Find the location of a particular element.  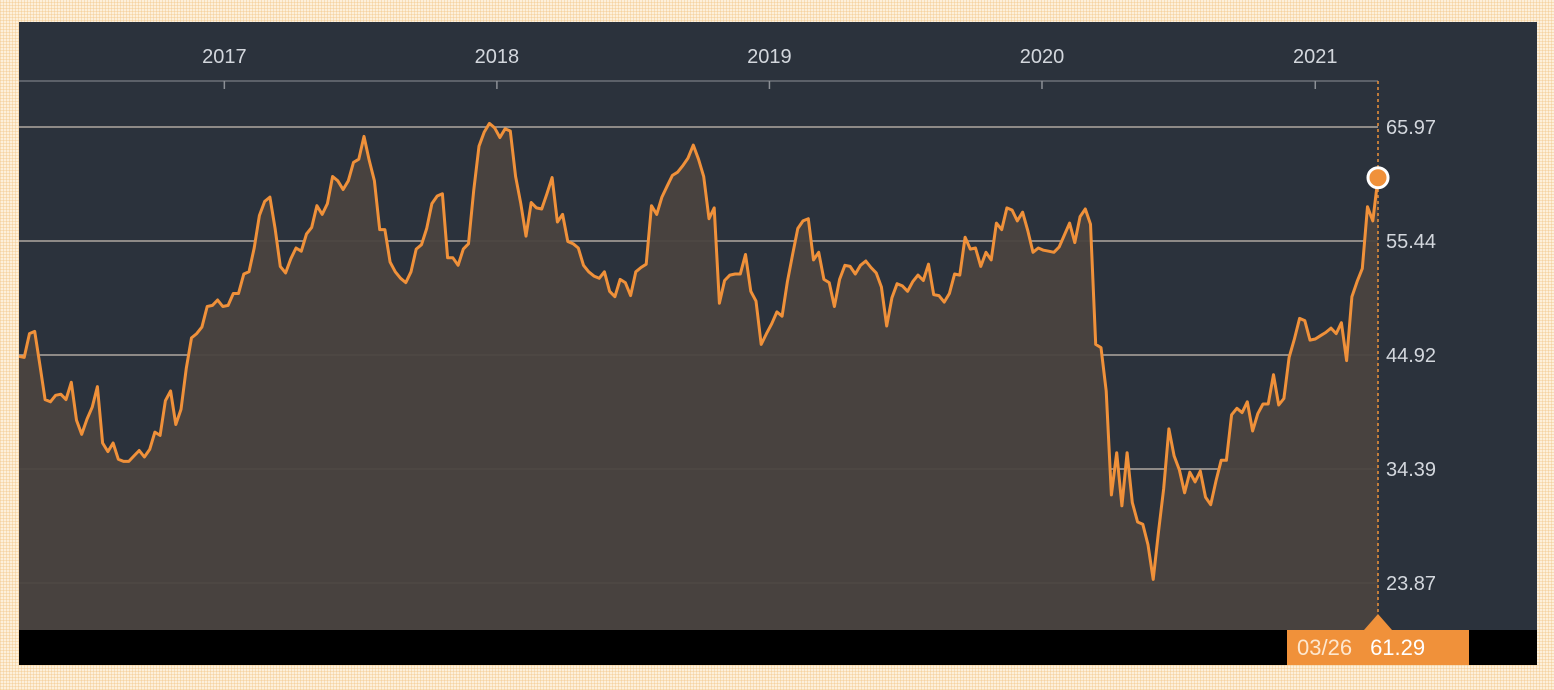

x-tick-label: 2019 is located at coordinates (769, 57).